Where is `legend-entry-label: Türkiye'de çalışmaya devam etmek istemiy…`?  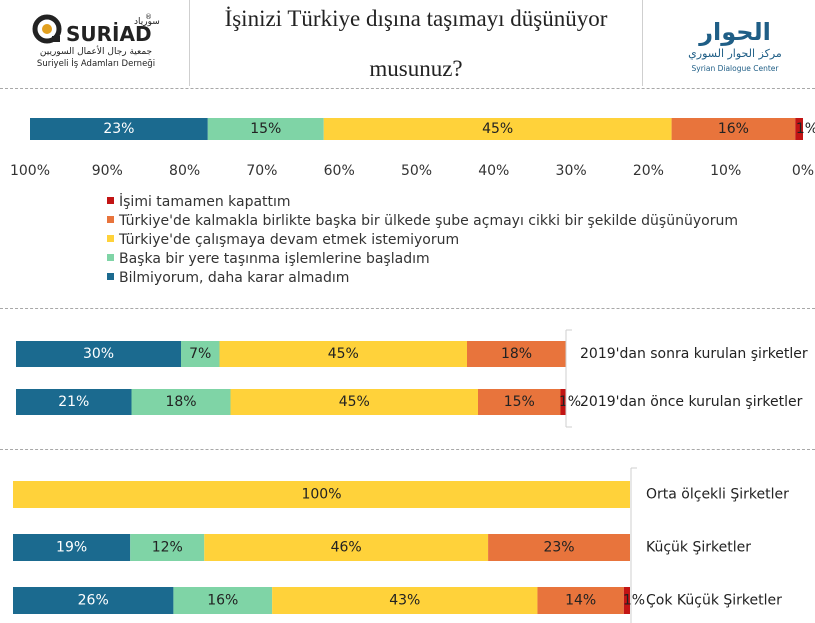 legend-entry-label: Türkiye'de çalışmaya devam etmek istemiy… is located at coordinates (288, 240).